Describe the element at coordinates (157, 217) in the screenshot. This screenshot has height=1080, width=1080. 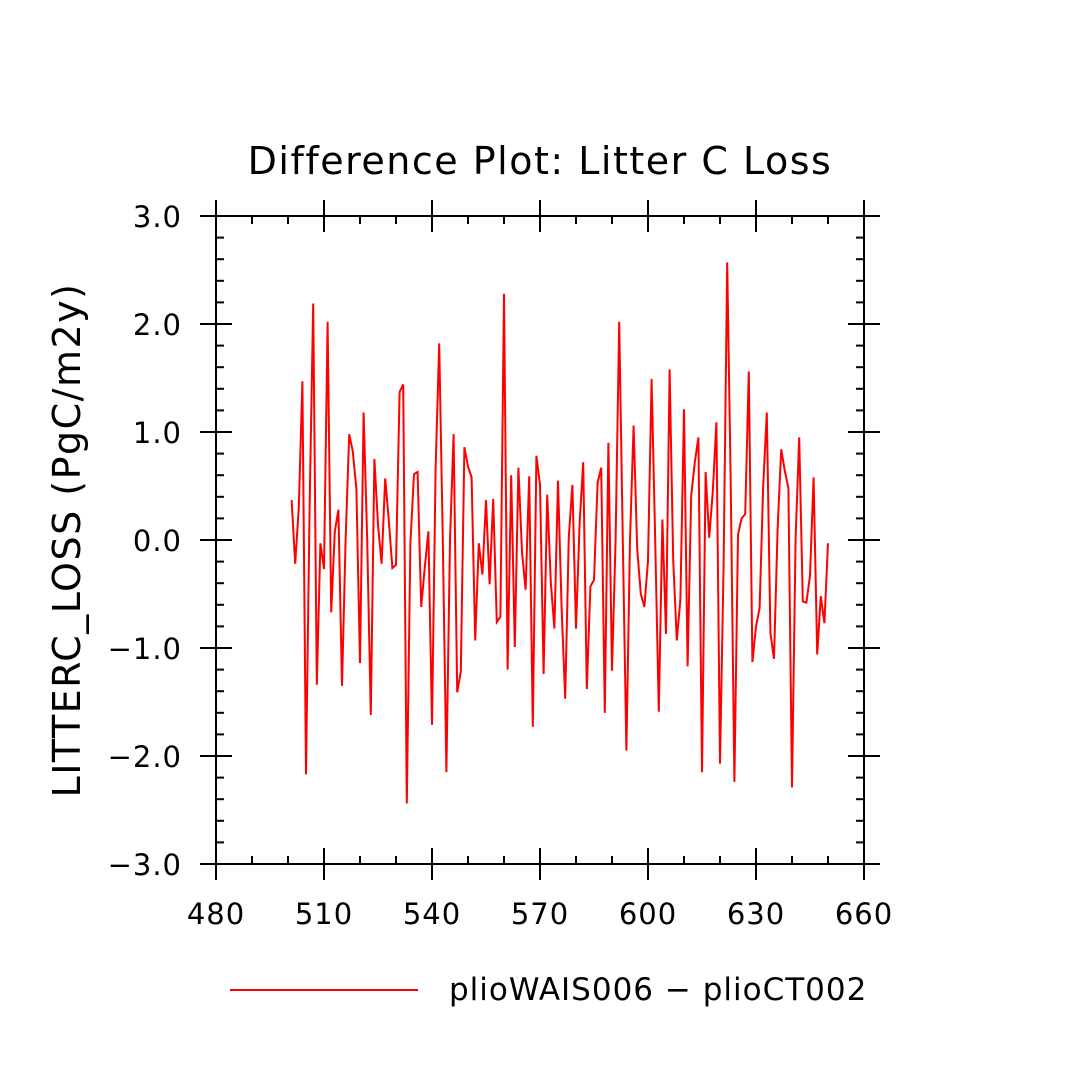
I see `y-tick-label: 3.0` at that location.